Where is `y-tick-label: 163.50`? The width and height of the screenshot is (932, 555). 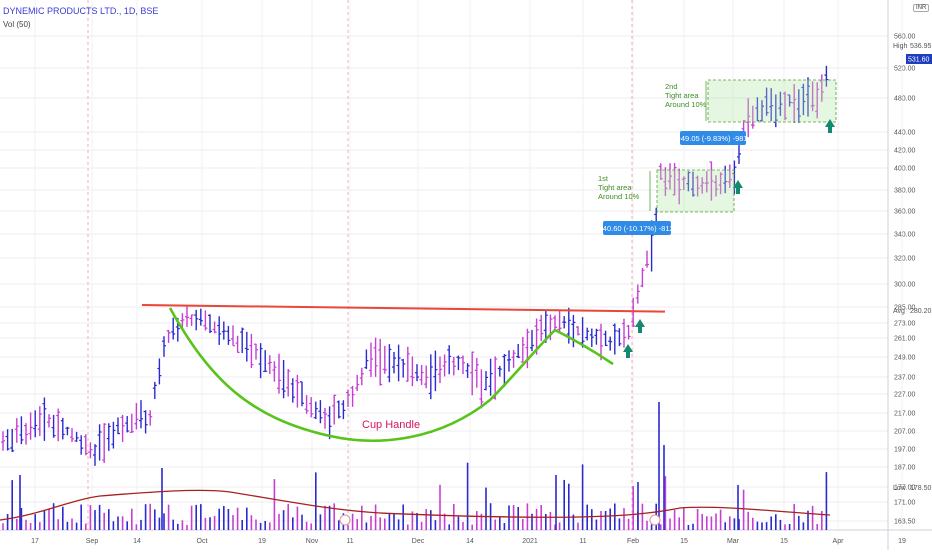
y-tick-label: 163.50 is located at coordinates (905, 522).